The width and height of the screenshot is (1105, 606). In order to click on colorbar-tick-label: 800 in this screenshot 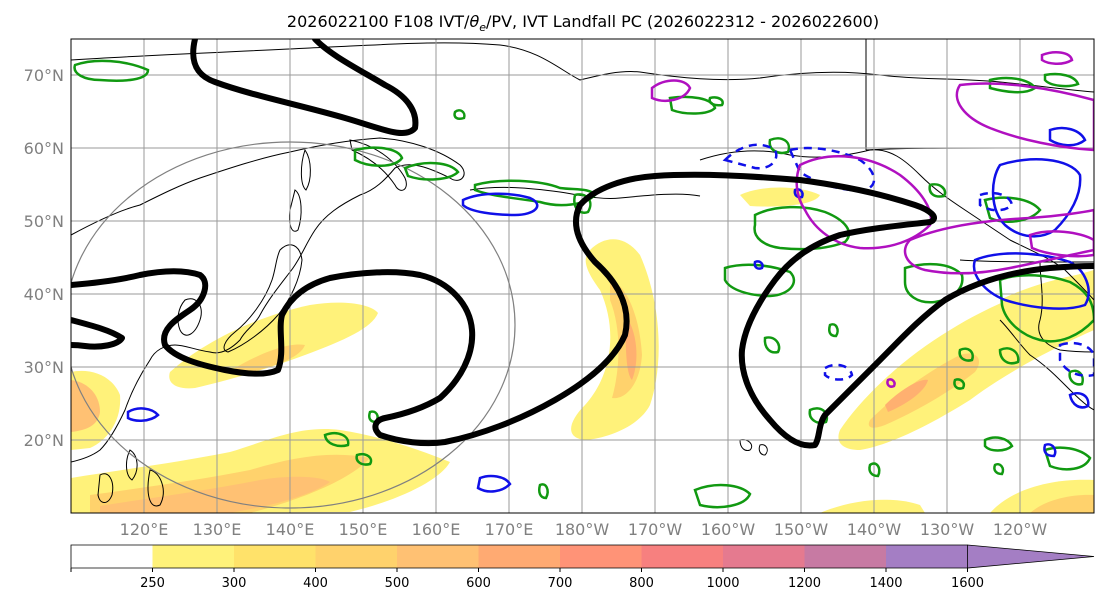, I will do `click(641, 583)`.